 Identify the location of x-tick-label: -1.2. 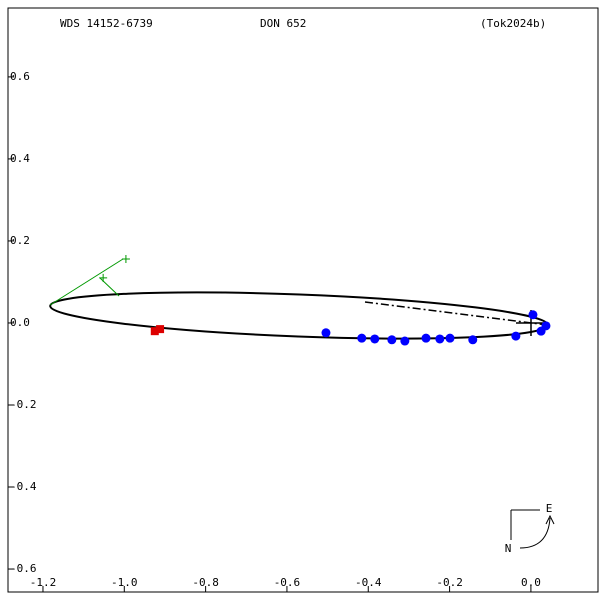
(43, 582).